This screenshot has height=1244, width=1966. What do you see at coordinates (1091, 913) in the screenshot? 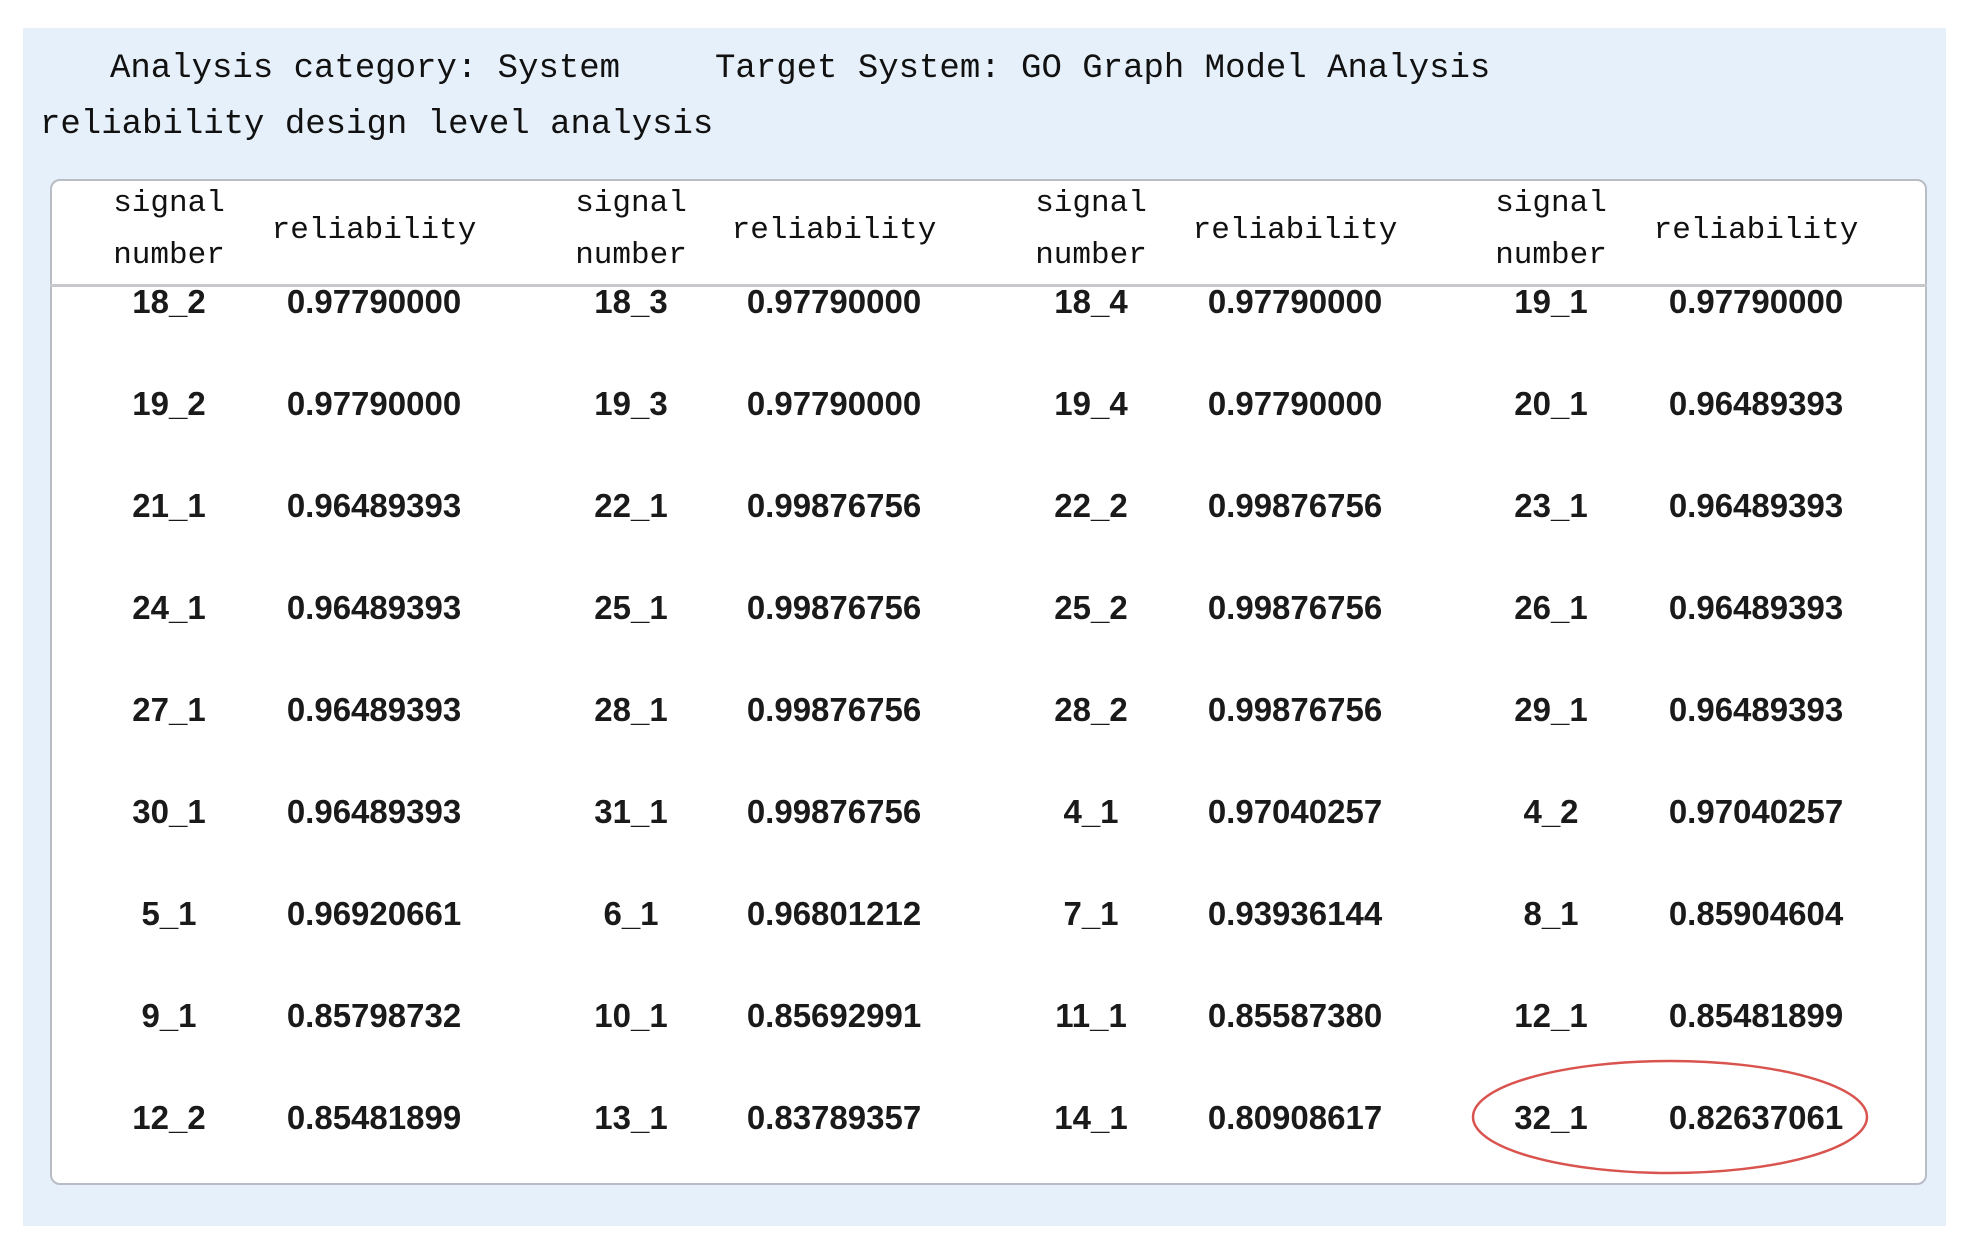
I see `cell: 7_1` at bounding box center [1091, 913].